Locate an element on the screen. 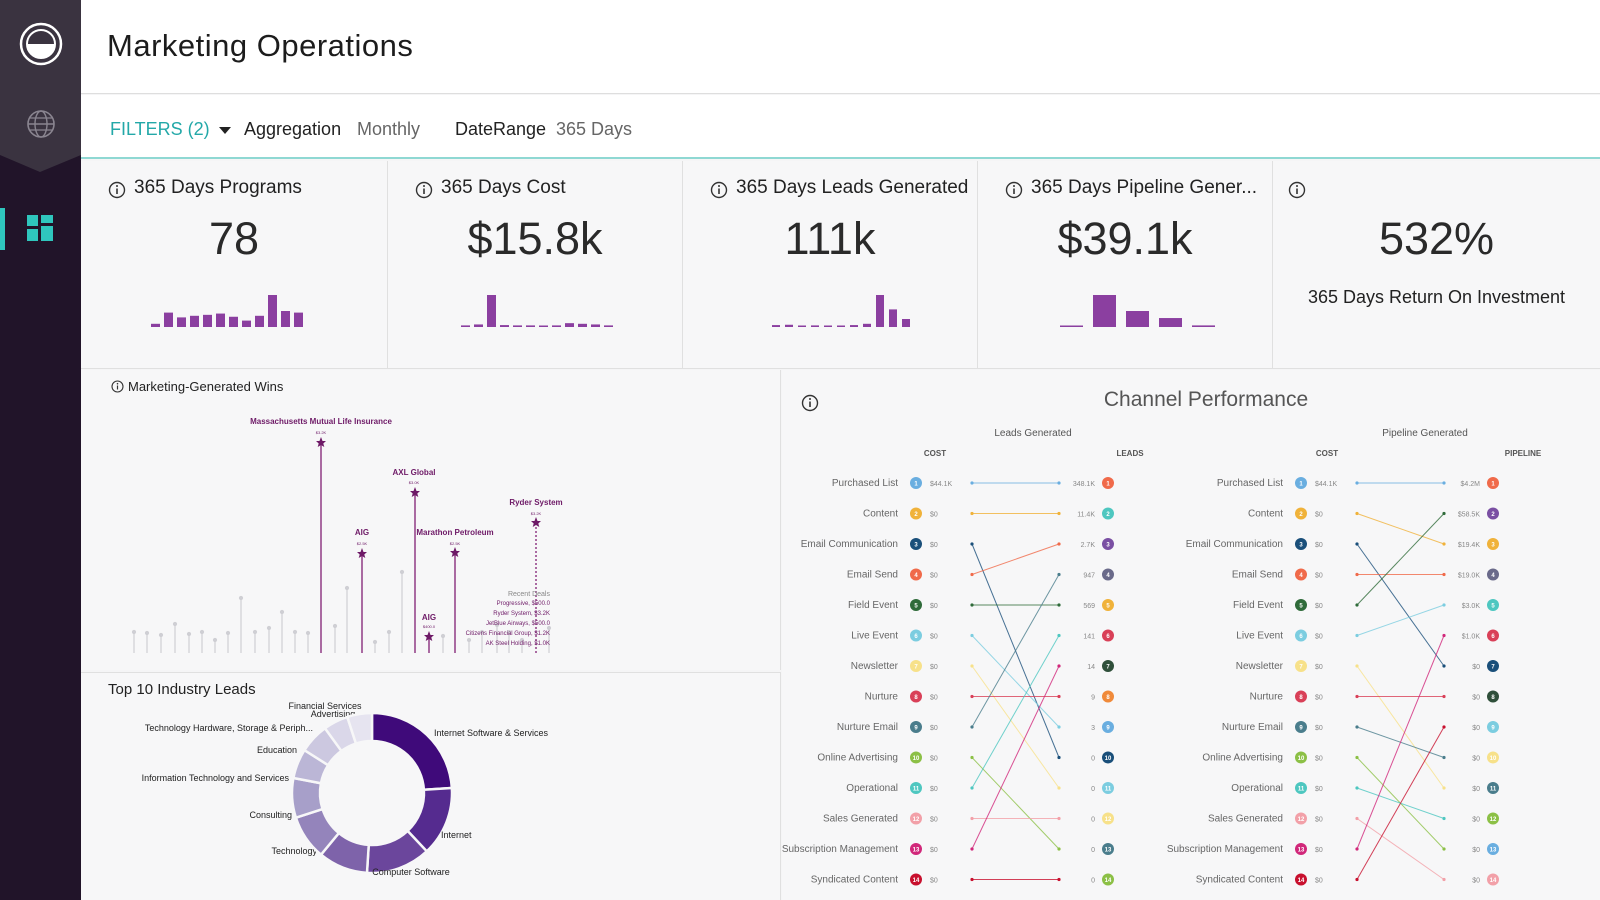  kpi-card-cost: 365 Days Cost $15.8k is located at coordinates (535, 265).